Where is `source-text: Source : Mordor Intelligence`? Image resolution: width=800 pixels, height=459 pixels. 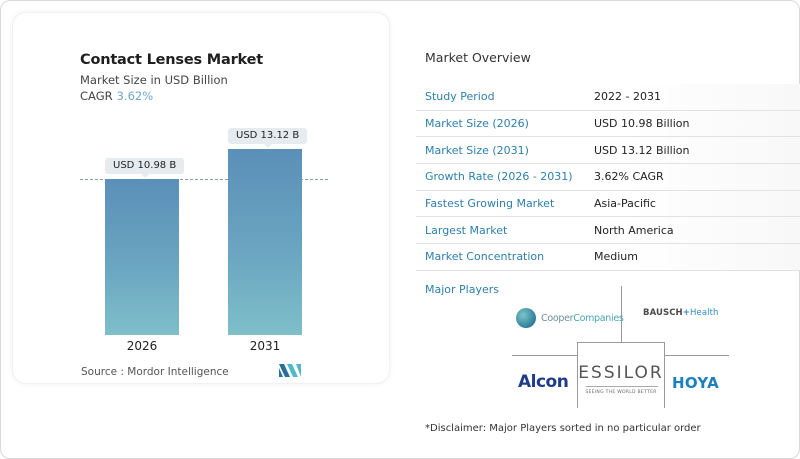 source-text: Source : Mordor Intelligence is located at coordinates (155, 372).